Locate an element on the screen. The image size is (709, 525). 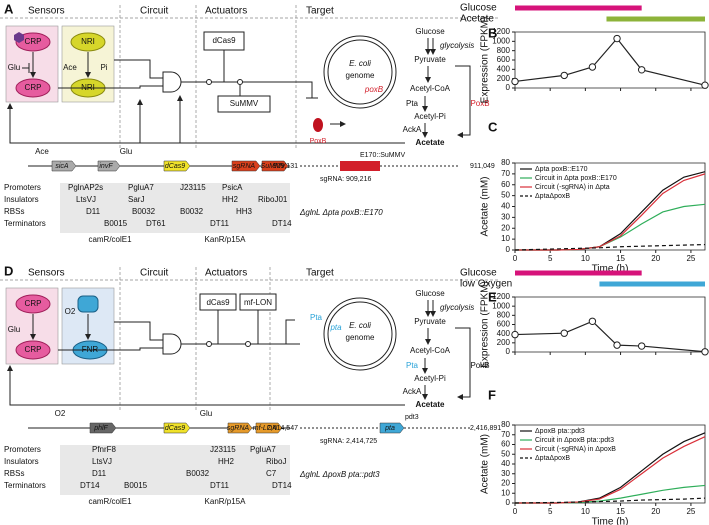
row-label: Promoters is located at coordinates (22, 187).